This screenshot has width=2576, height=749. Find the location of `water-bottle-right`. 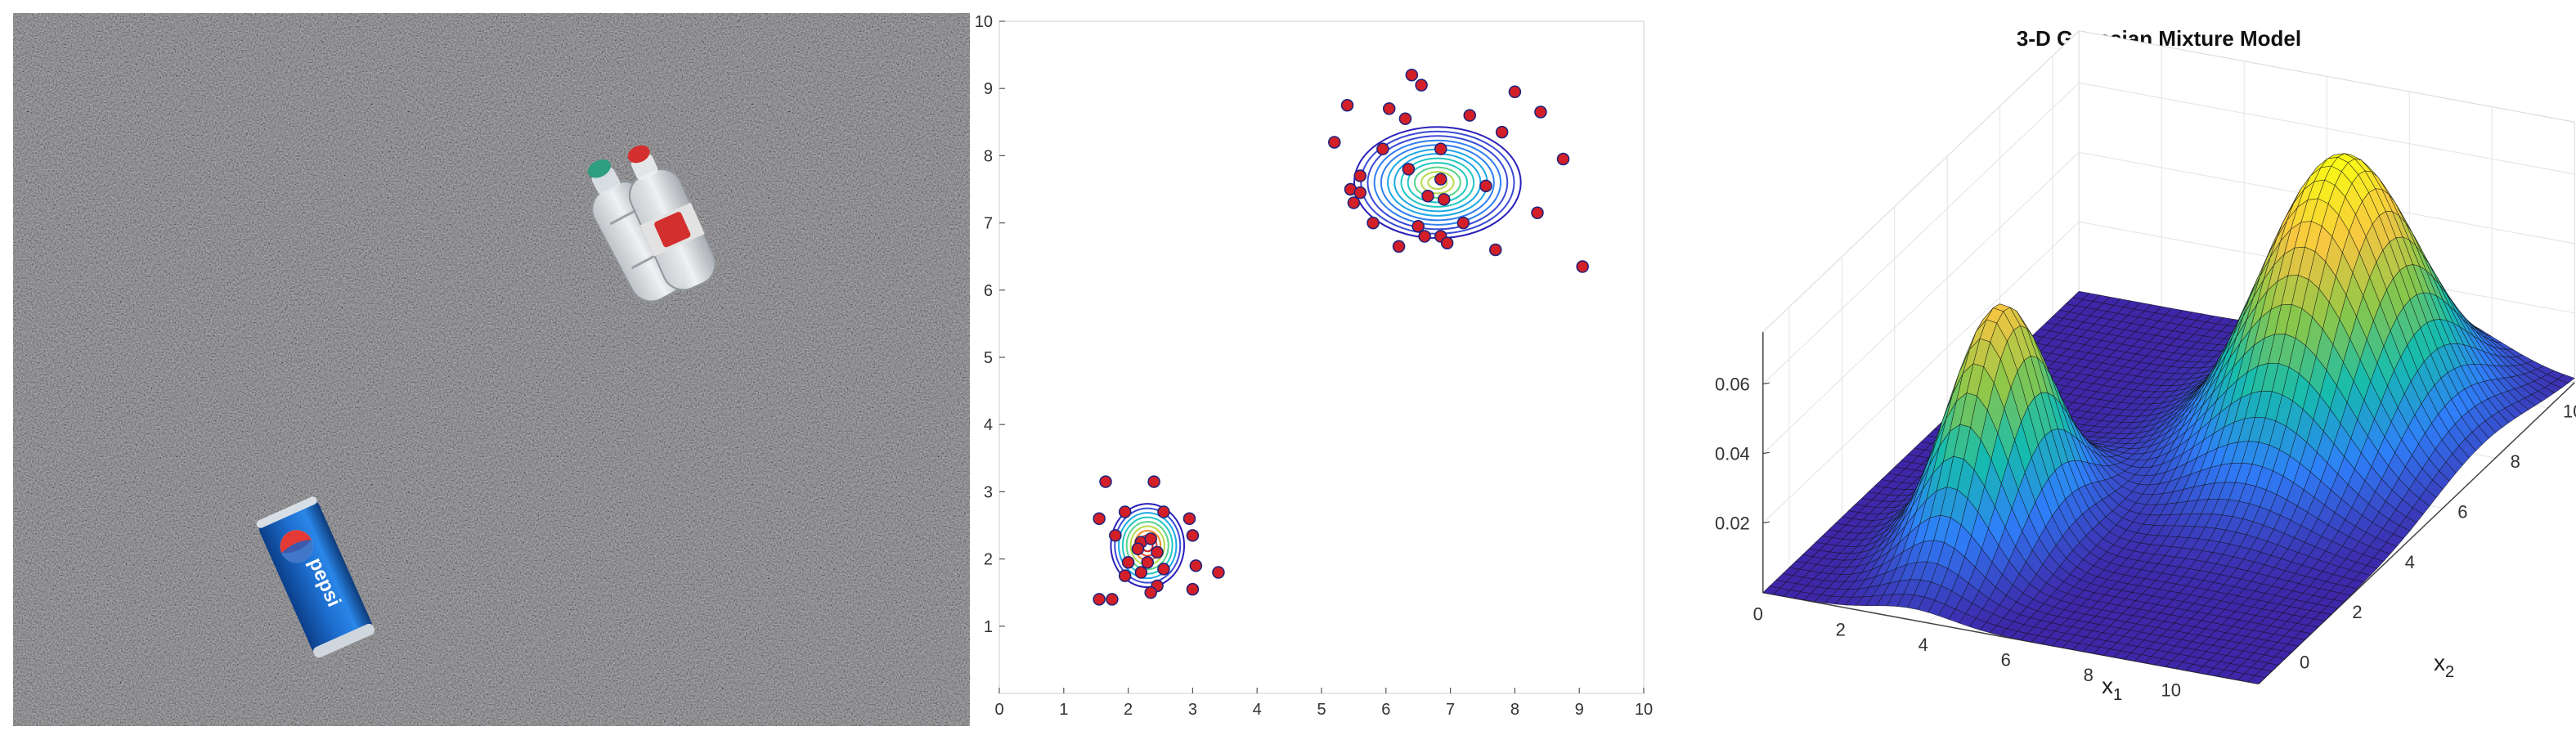

water-bottle-right is located at coordinates (672, 218).